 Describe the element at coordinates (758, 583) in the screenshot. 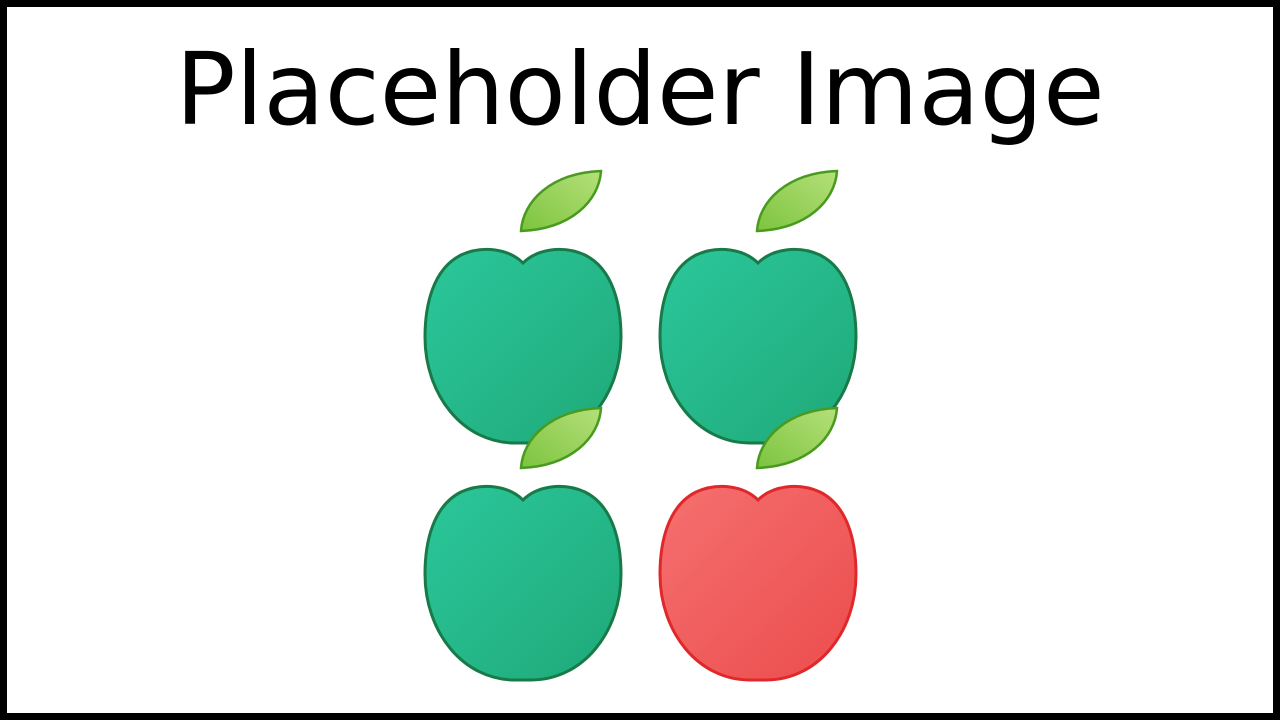

I see `apple-bottom-right` at that location.